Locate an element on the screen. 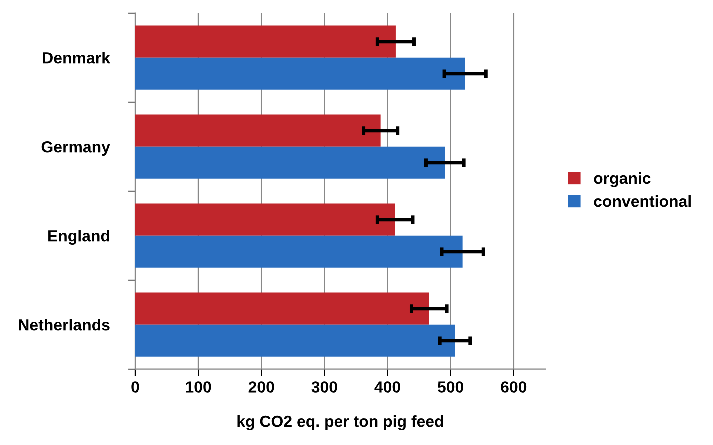 This screenshot has width=713, height=445. y-tick-label: England is located at coordinates (79, 238).